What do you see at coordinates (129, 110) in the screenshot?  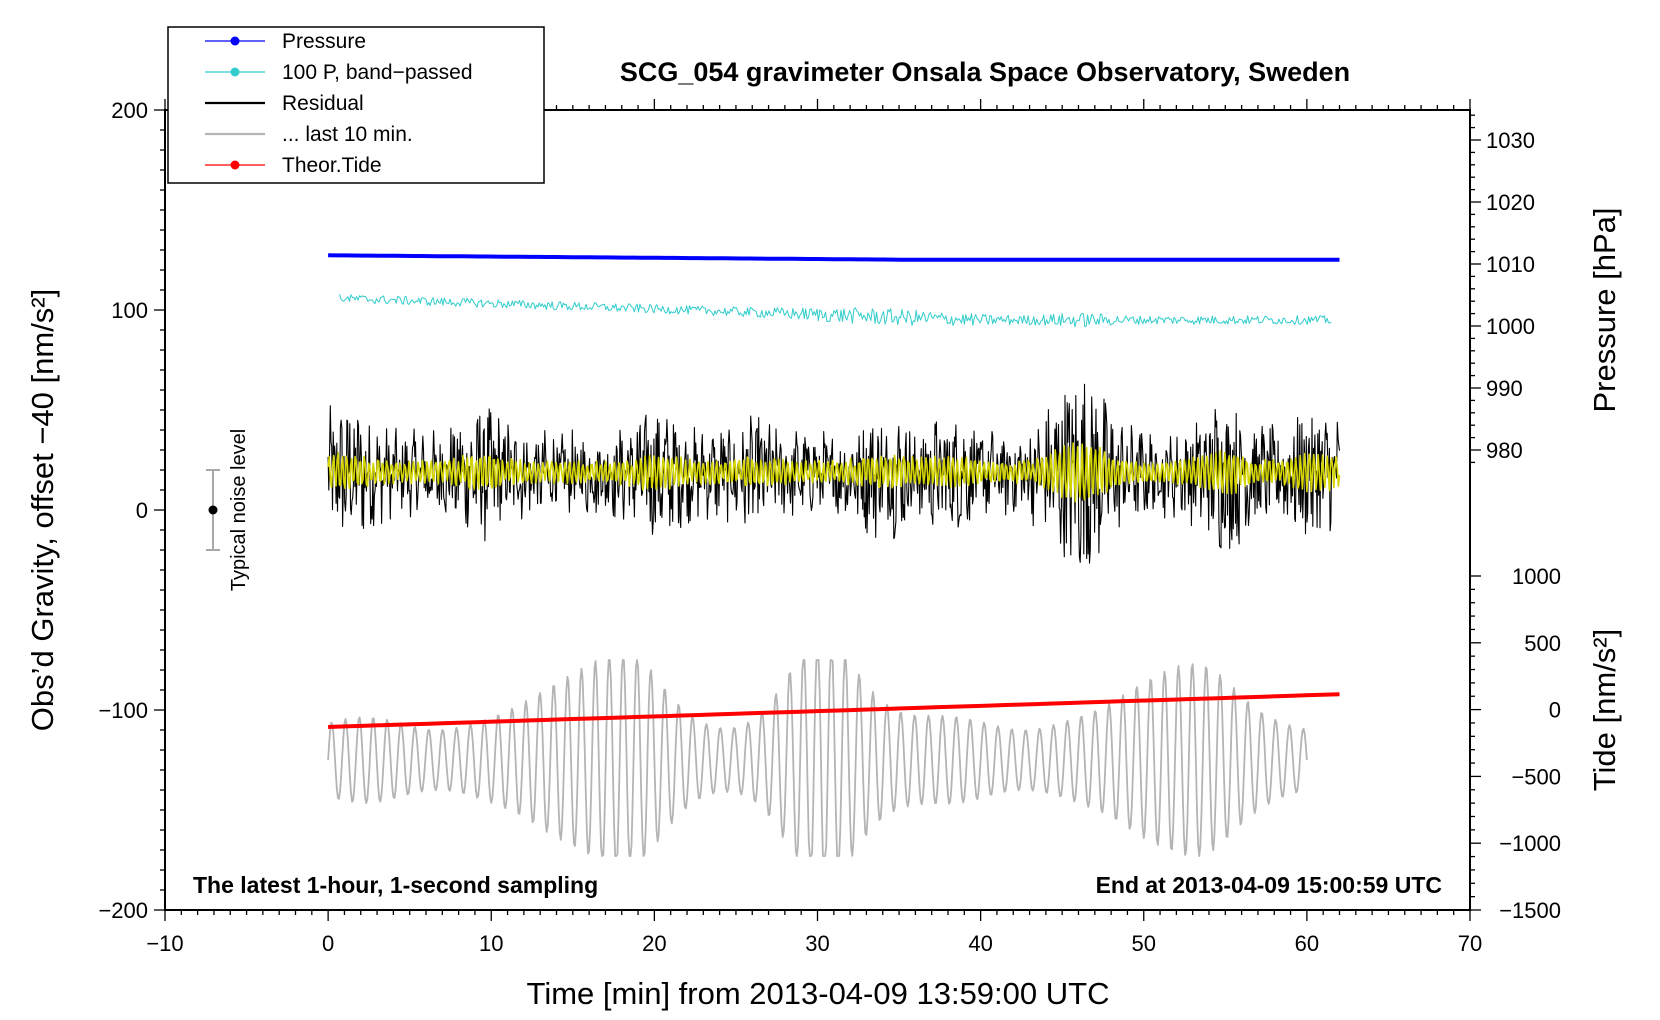 I see `y-tick-label: 200` at bounding box center [129, 110].